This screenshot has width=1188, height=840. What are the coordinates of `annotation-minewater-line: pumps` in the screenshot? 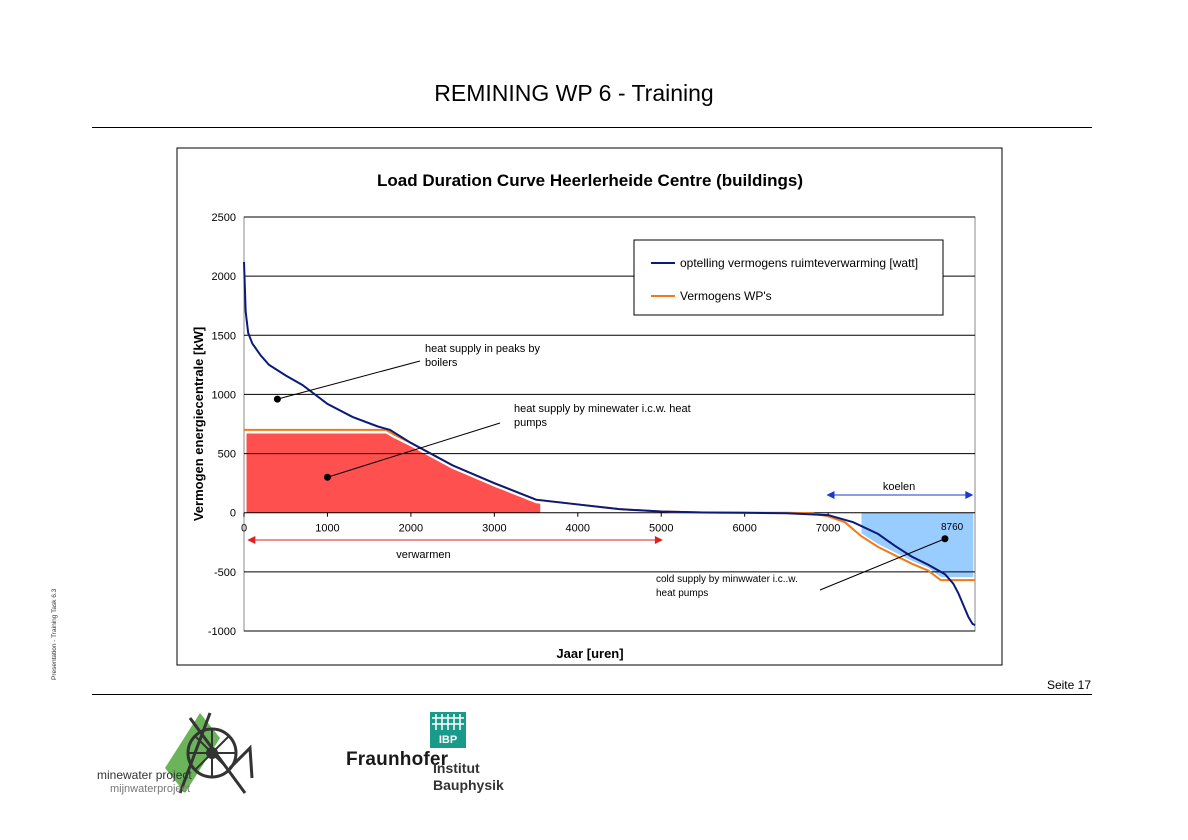 It's located at (531, 423).